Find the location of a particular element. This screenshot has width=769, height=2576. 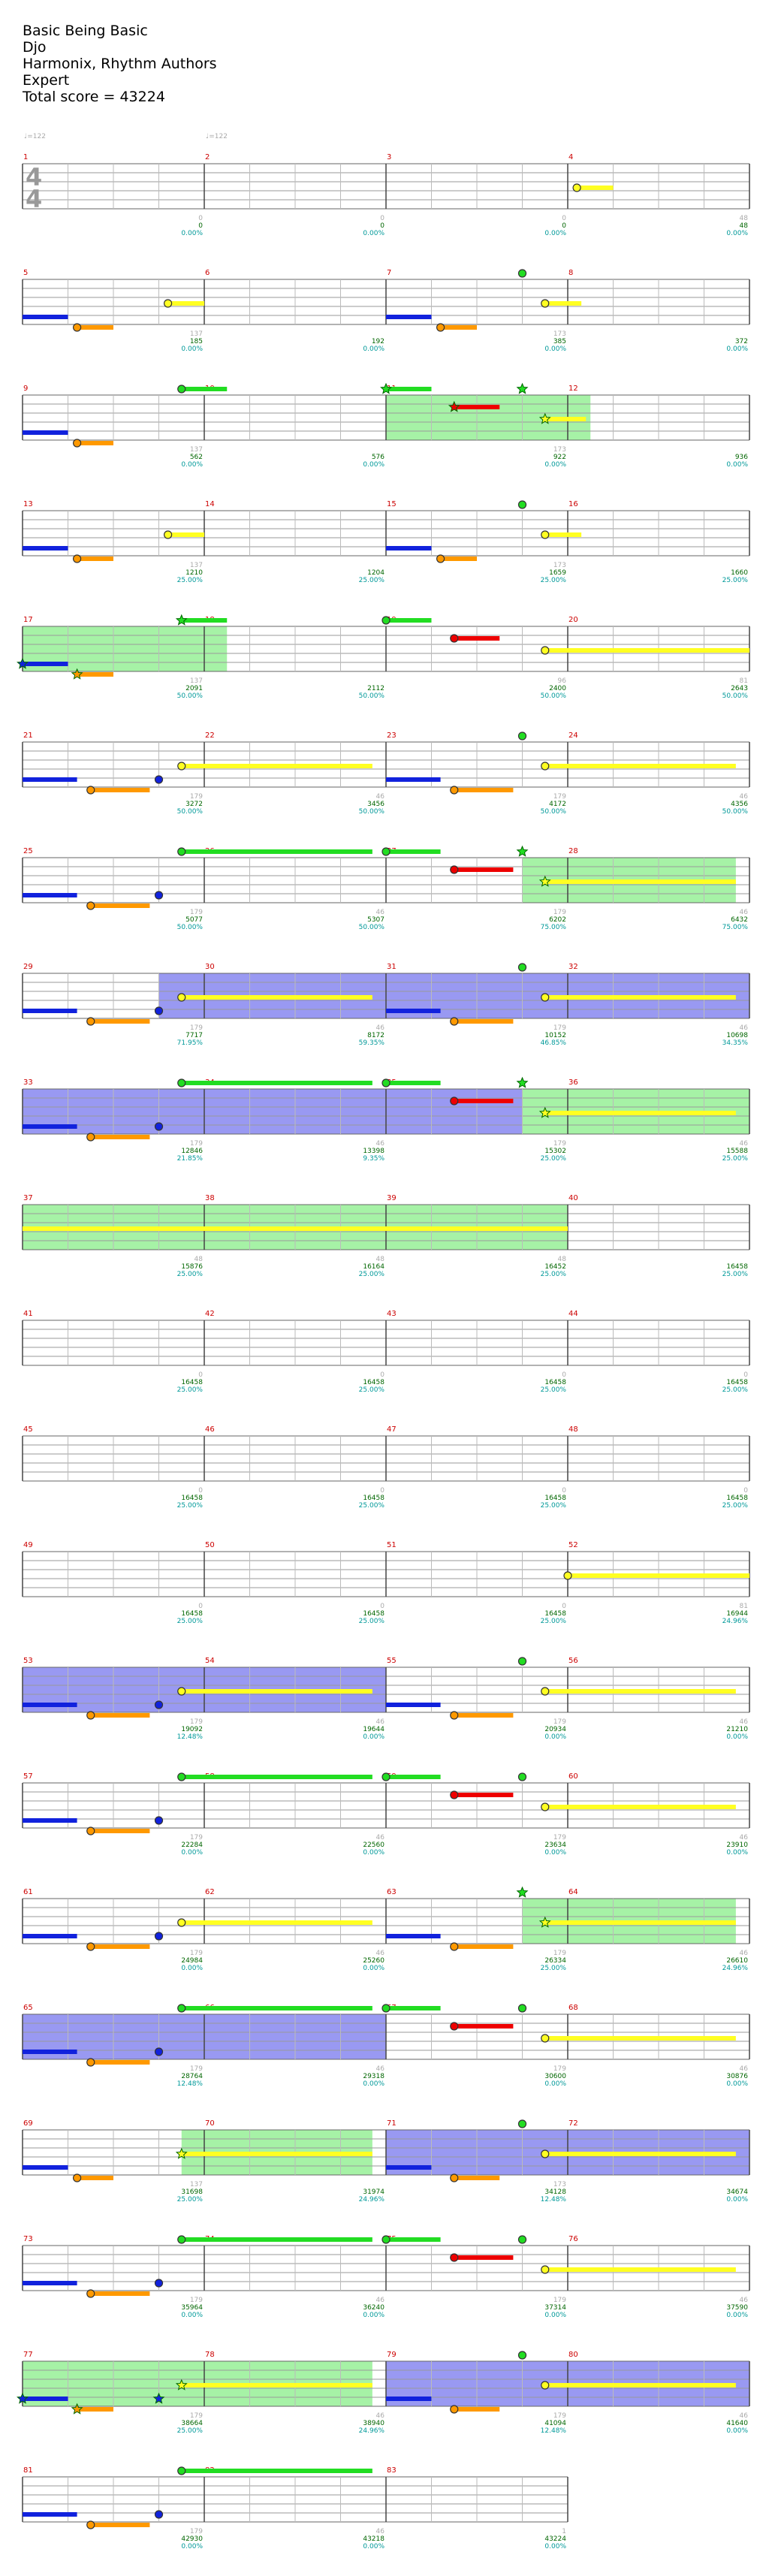

segment-percent: 46.85% is located at coordinates (554, 1043).